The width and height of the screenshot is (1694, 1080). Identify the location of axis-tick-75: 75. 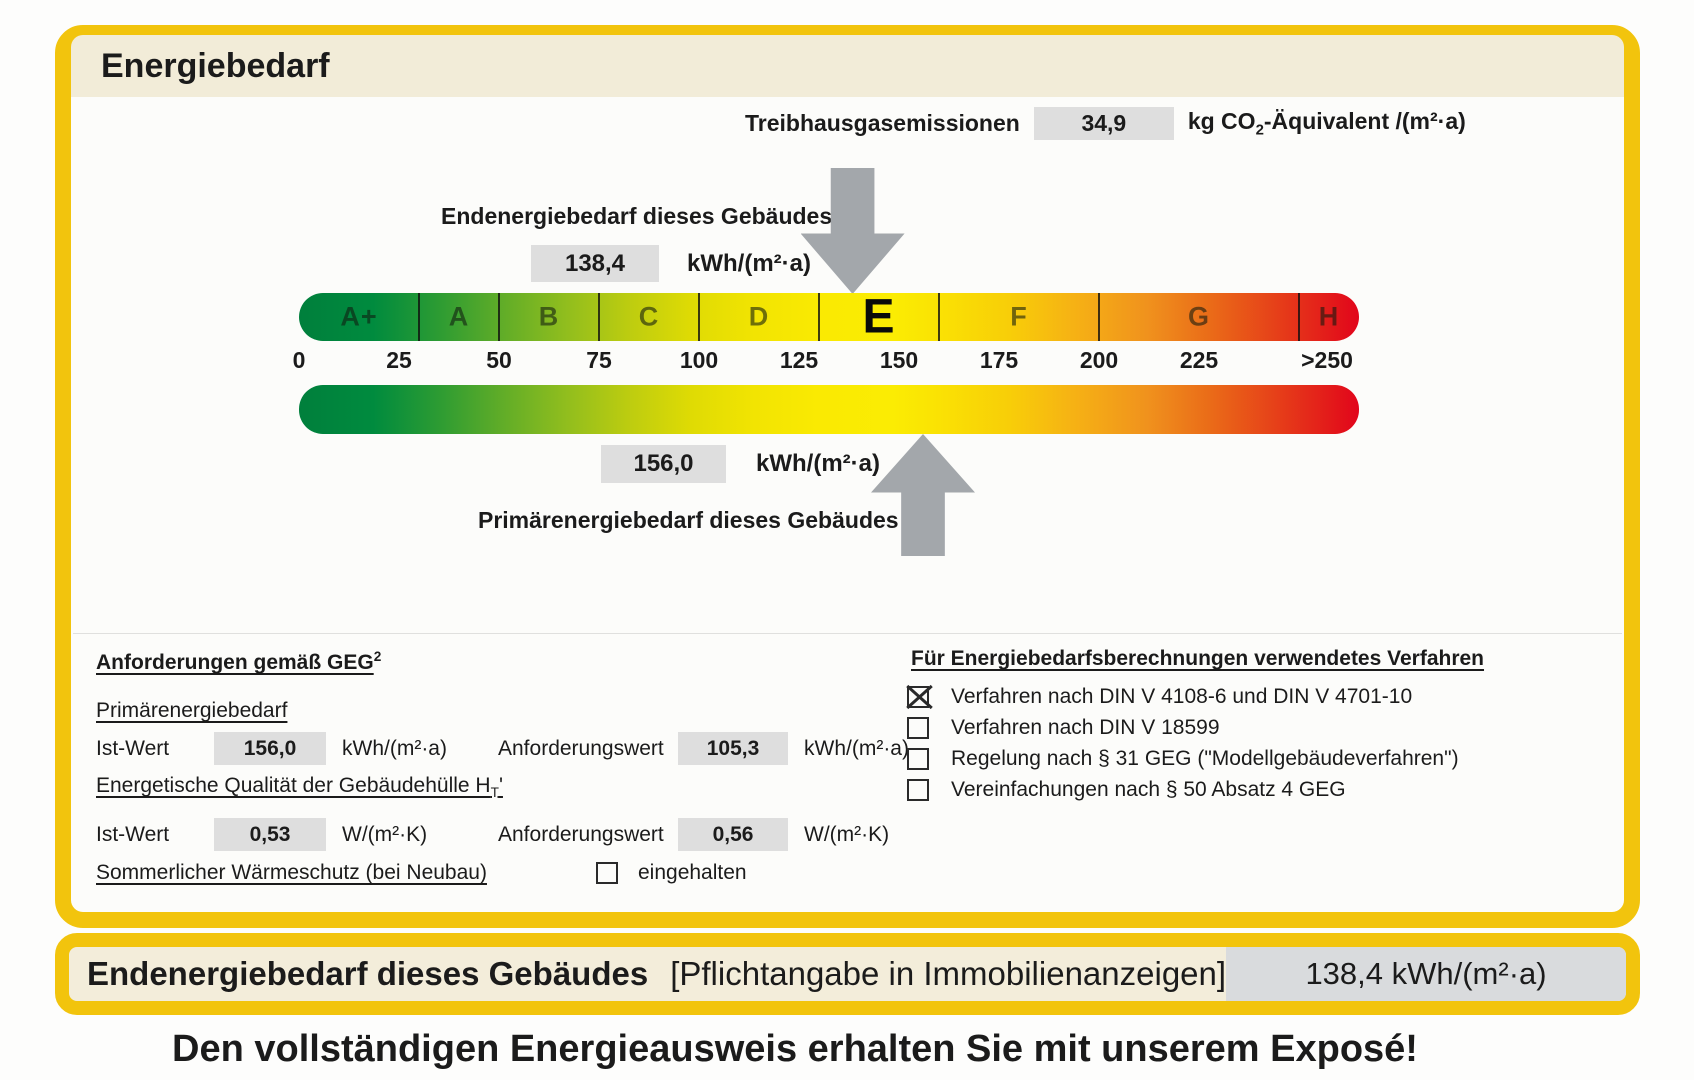
(599, 360).